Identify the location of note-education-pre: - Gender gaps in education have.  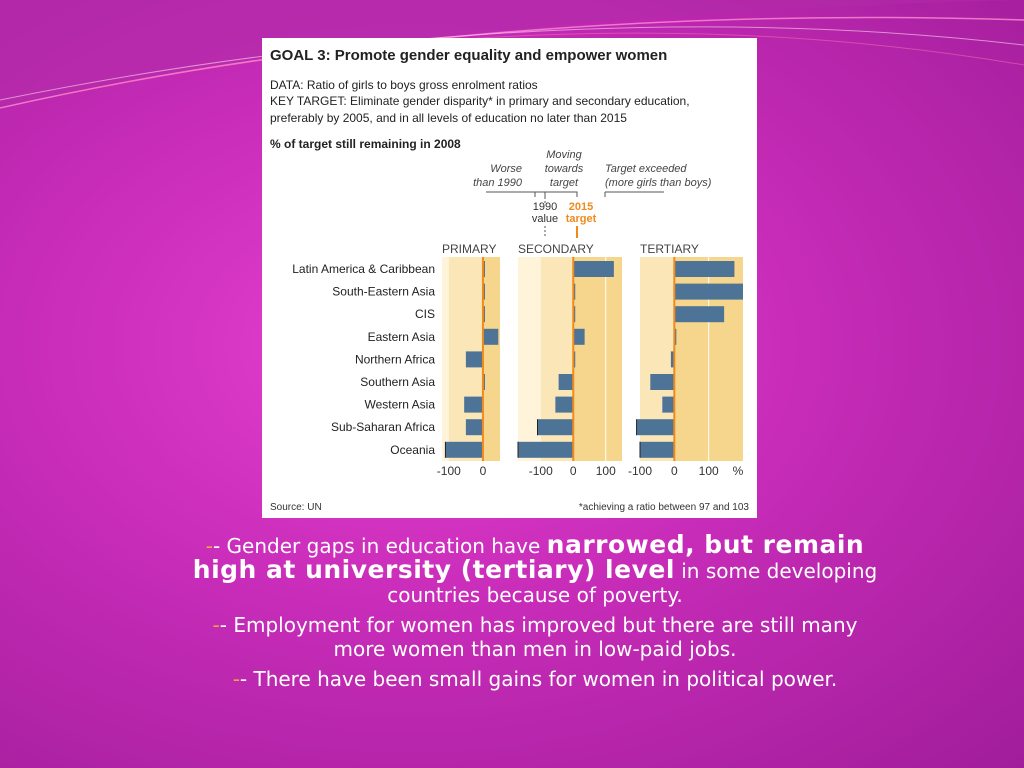
(379, 546).